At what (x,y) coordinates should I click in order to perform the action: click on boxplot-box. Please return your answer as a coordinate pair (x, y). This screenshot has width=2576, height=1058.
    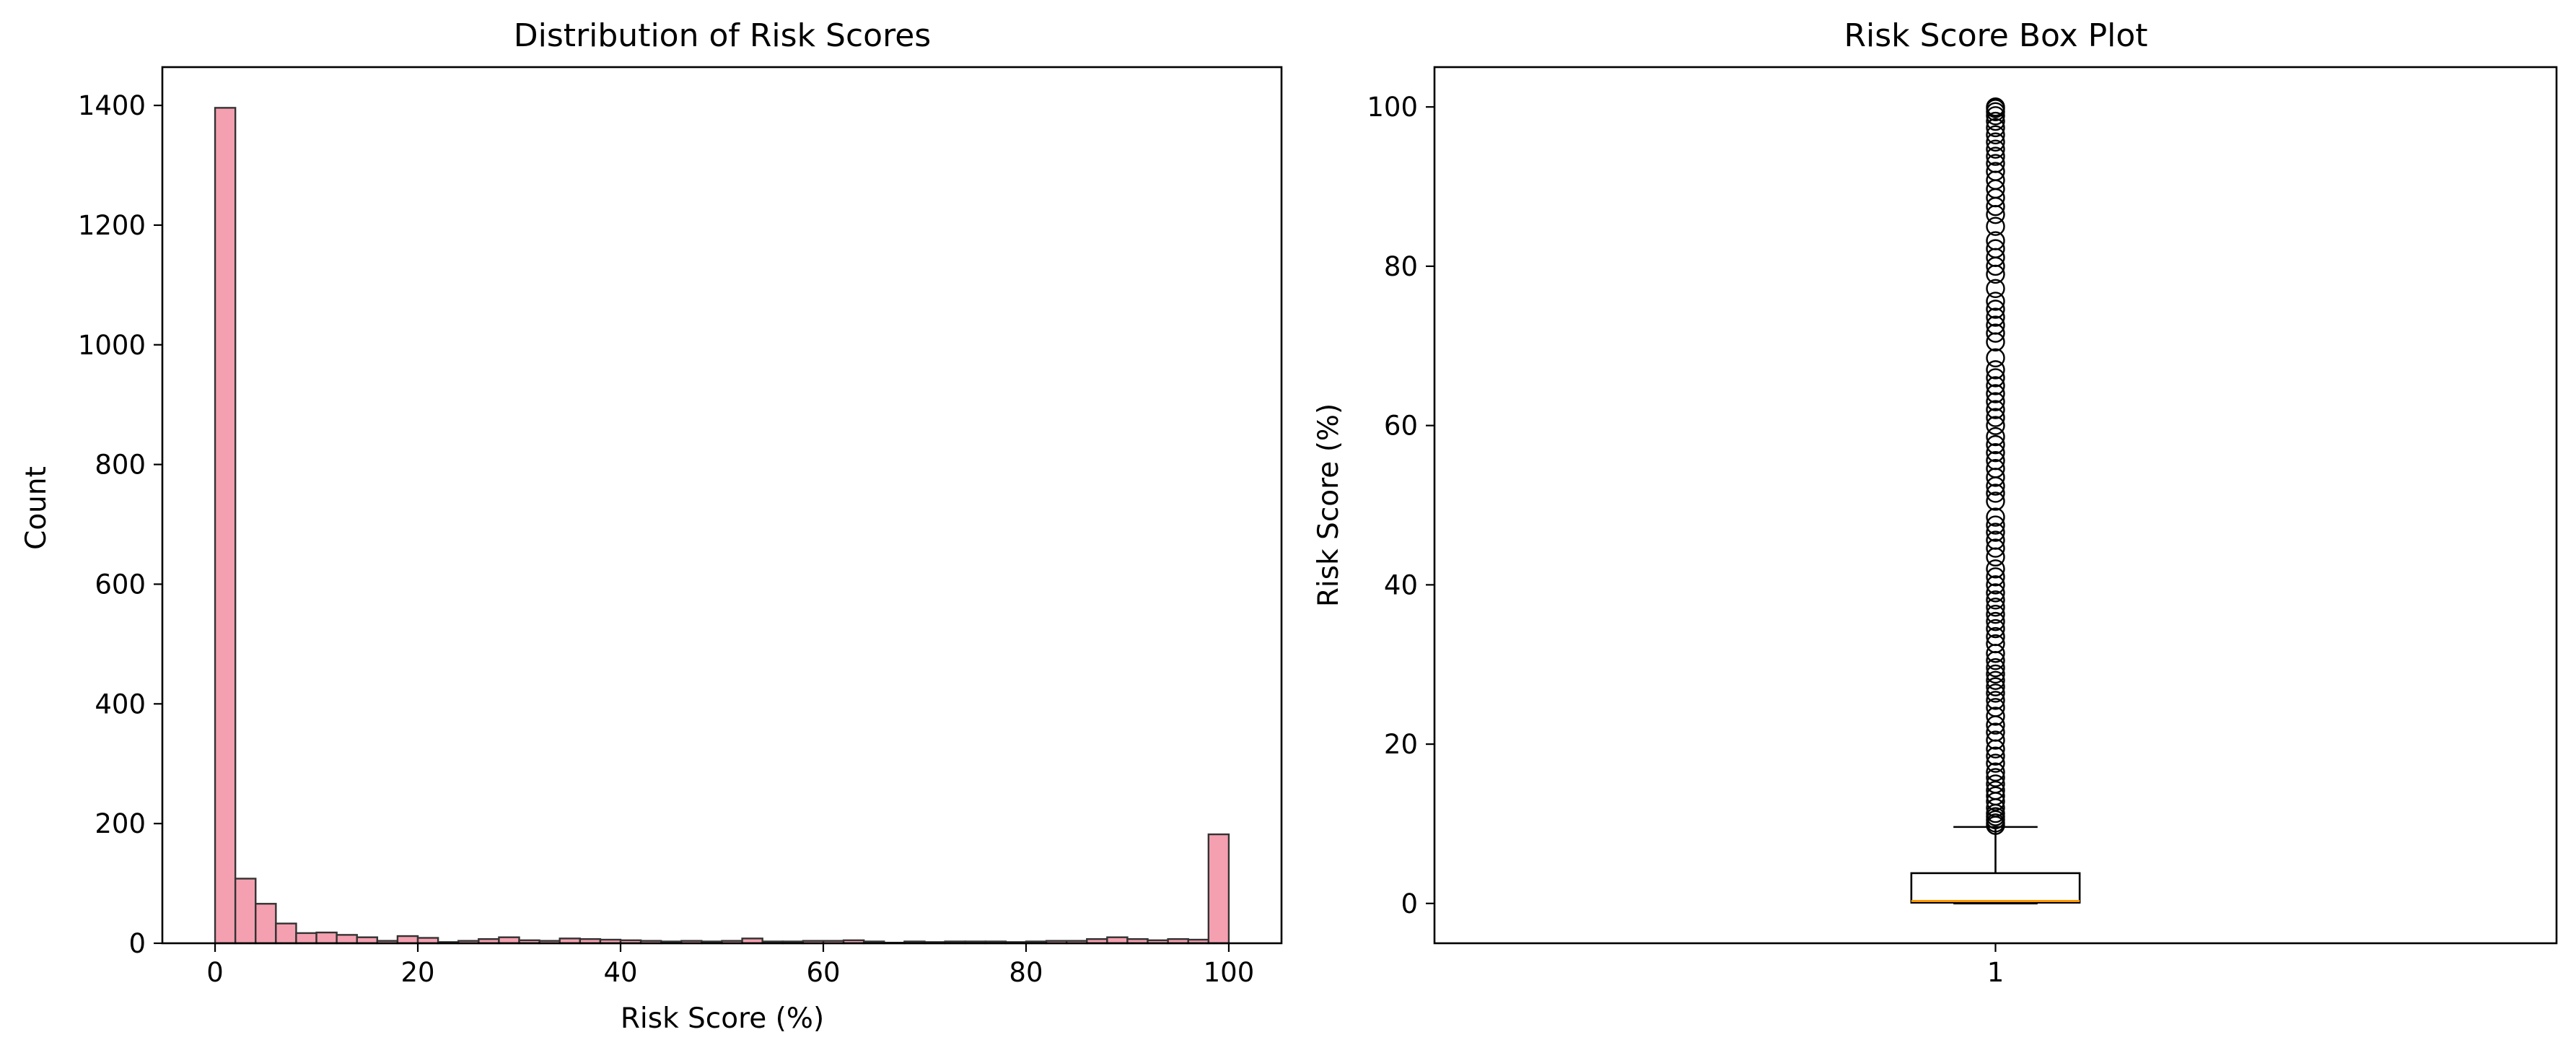
    Looking at the image, I should click on (1995, 865).